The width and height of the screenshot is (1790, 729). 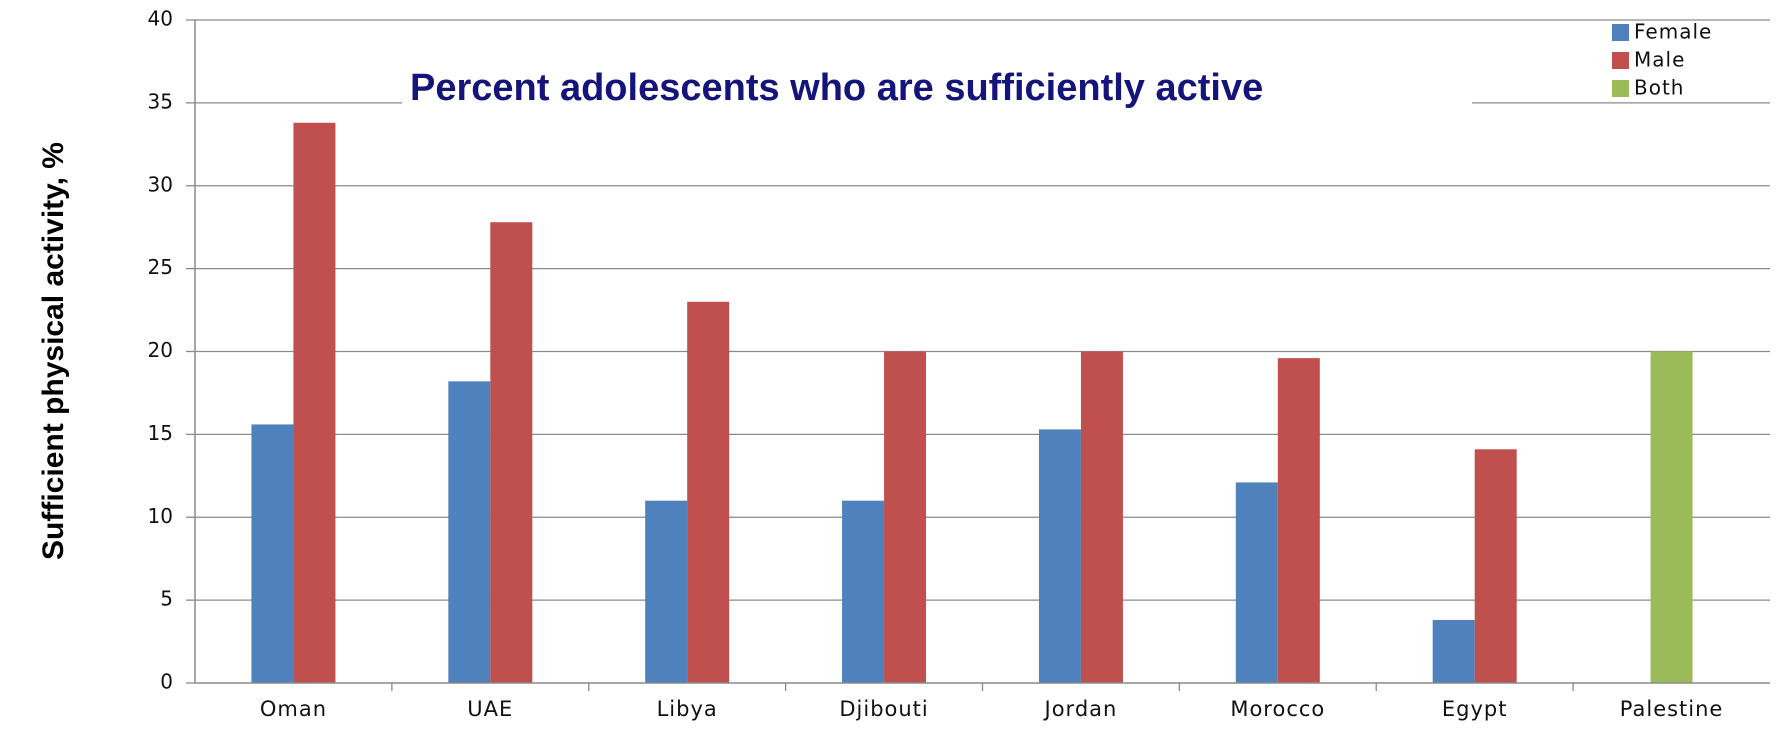 What do you see at coordinates (1620, 32) in the screenshot?
I see `legend-swatch-female` at bounding box center [1620, 32].